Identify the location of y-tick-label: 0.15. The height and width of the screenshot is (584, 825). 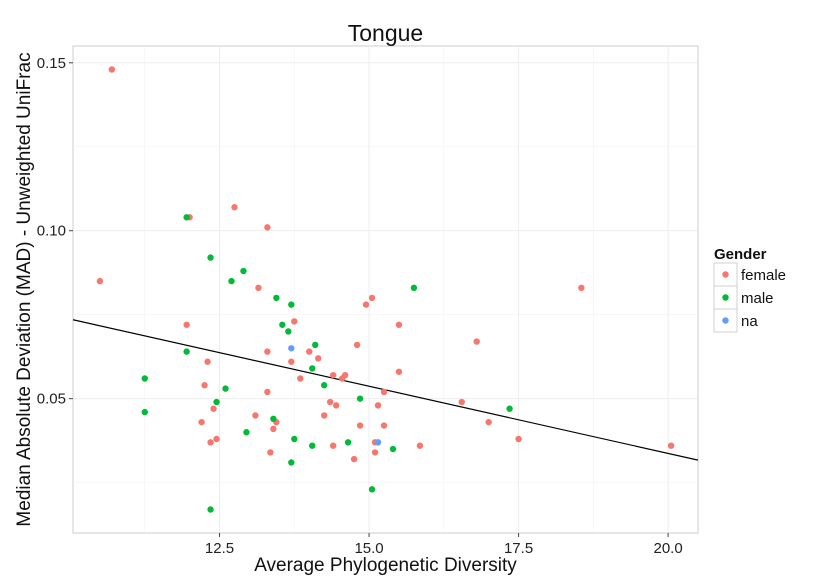
(51, 63).